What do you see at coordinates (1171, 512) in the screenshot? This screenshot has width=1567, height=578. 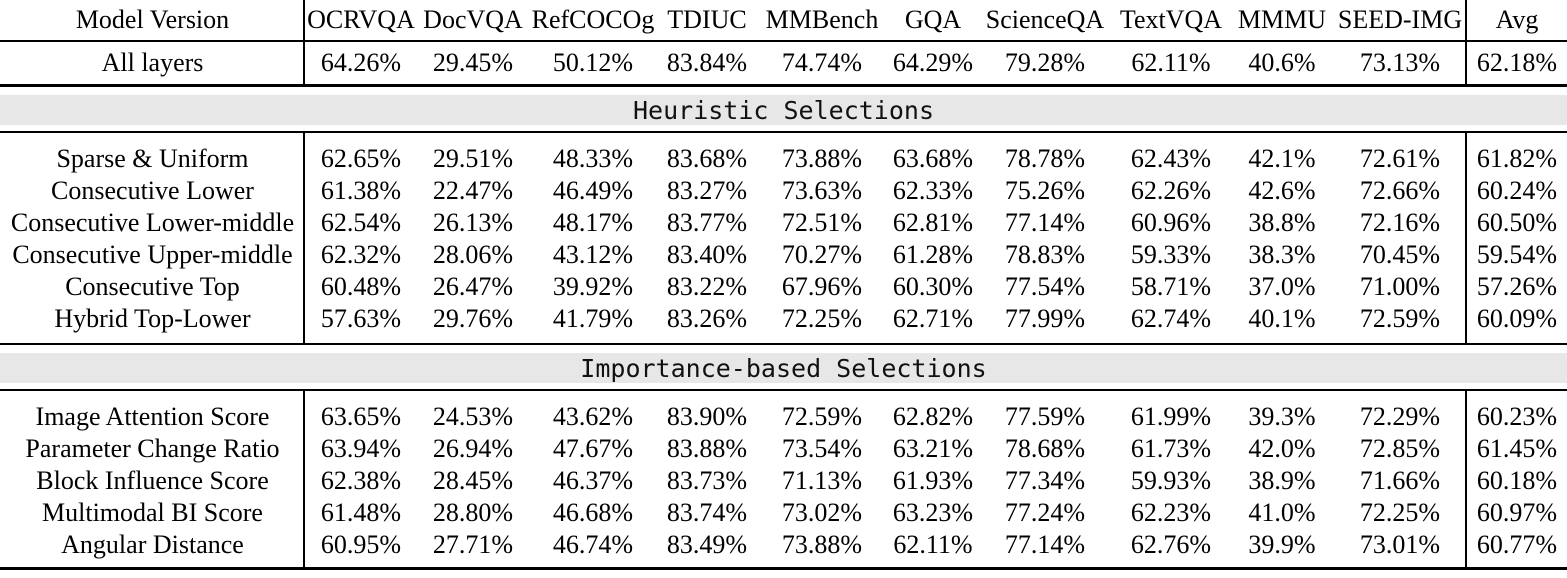 I see `metric-value: 62.23%` at bounding box center [1171, 512].